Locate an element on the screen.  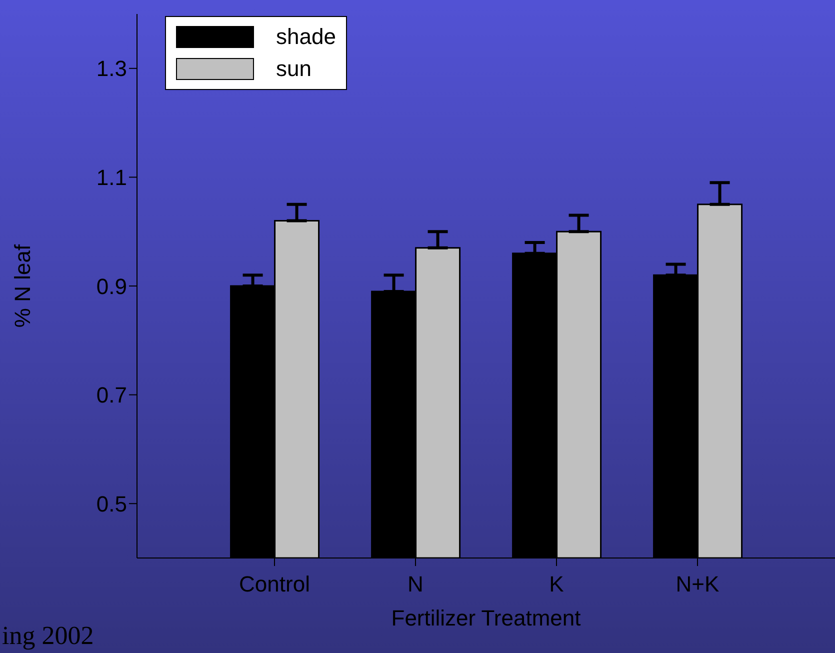
y-tick-label: 1.1 is located at coordinates (111, 177).